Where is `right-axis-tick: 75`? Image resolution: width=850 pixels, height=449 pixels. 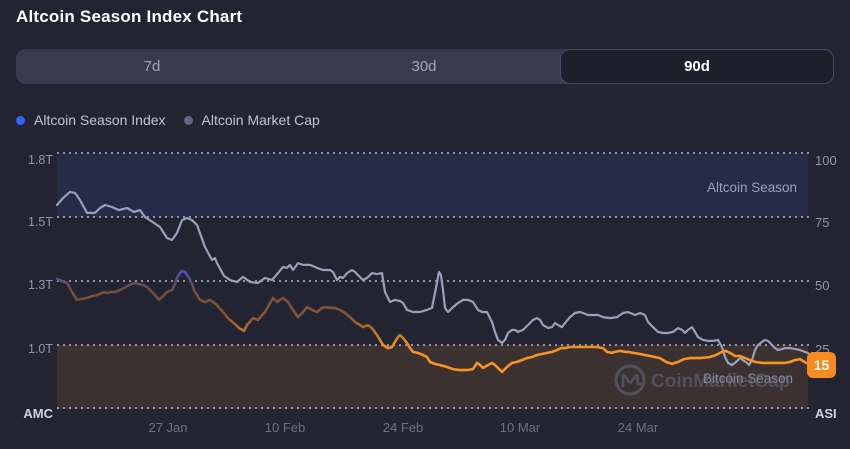
right-axis-tick: 75 is located at coordinates (822, 222).